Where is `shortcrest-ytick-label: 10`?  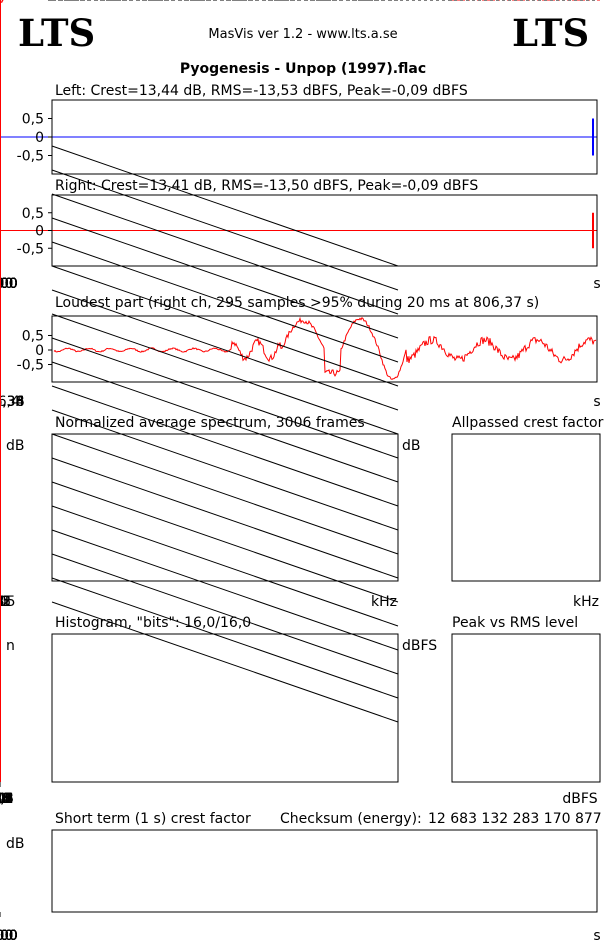
shortcrest-ytick-label: 10 is located at coordinates (35, 2).